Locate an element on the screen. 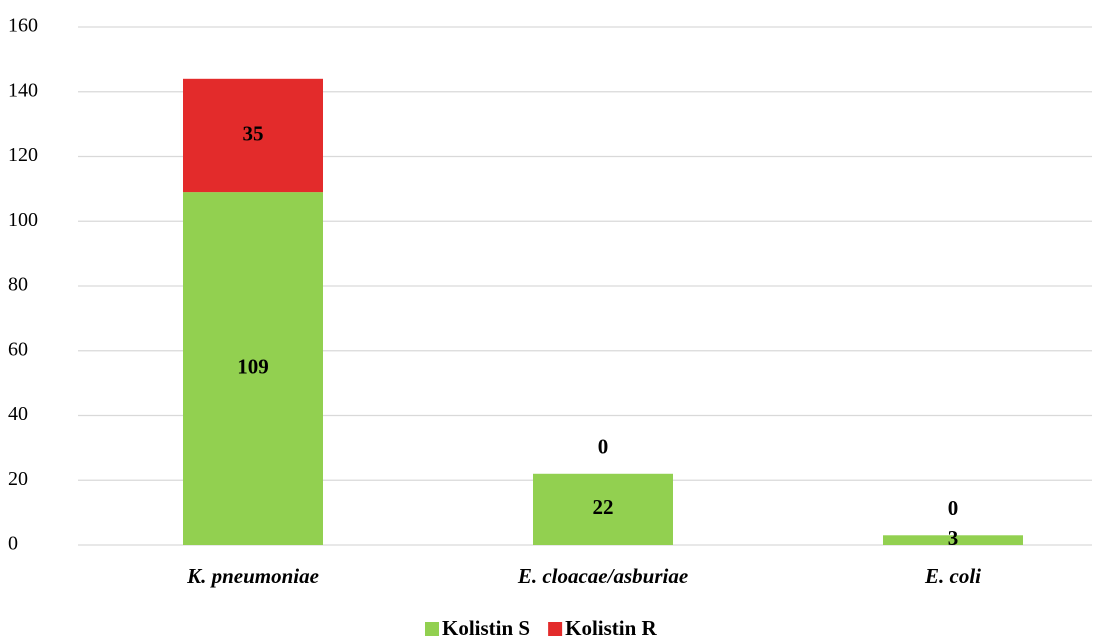 This screenshot has height=642, width=1117. data-label: 3 is located at coordinates (953, 538).